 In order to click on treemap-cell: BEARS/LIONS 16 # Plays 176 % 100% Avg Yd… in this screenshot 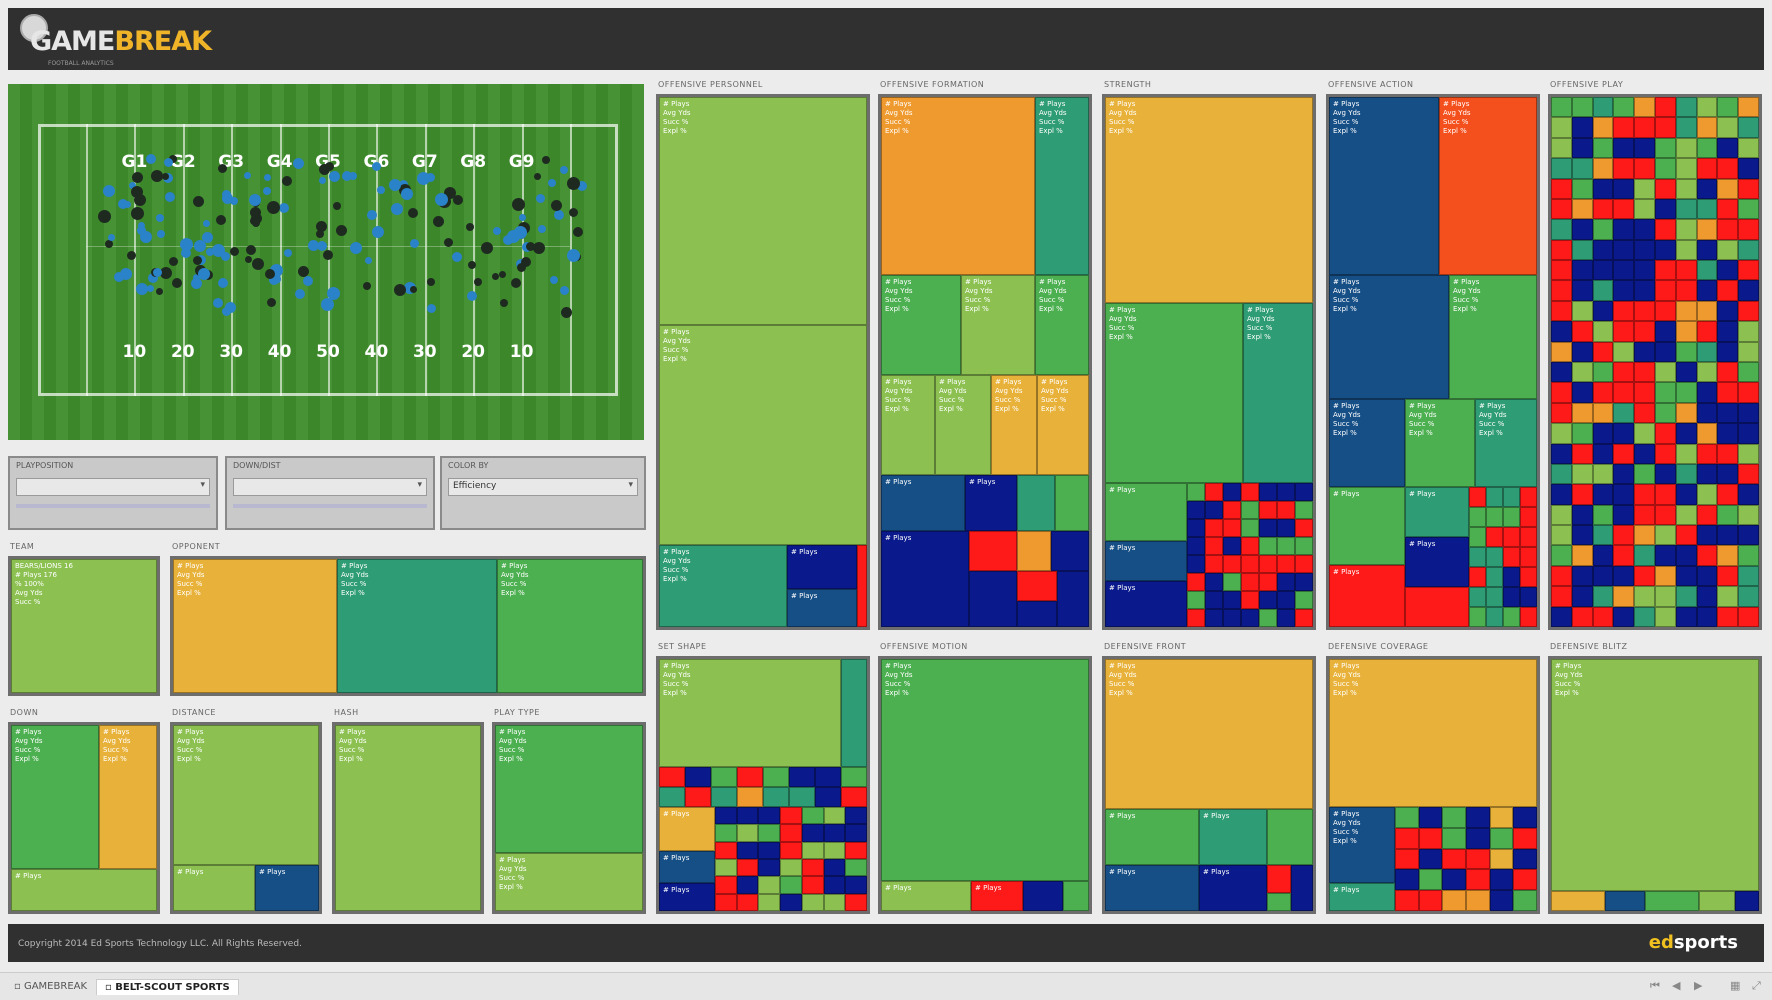, I will do `click(84, 626)`.